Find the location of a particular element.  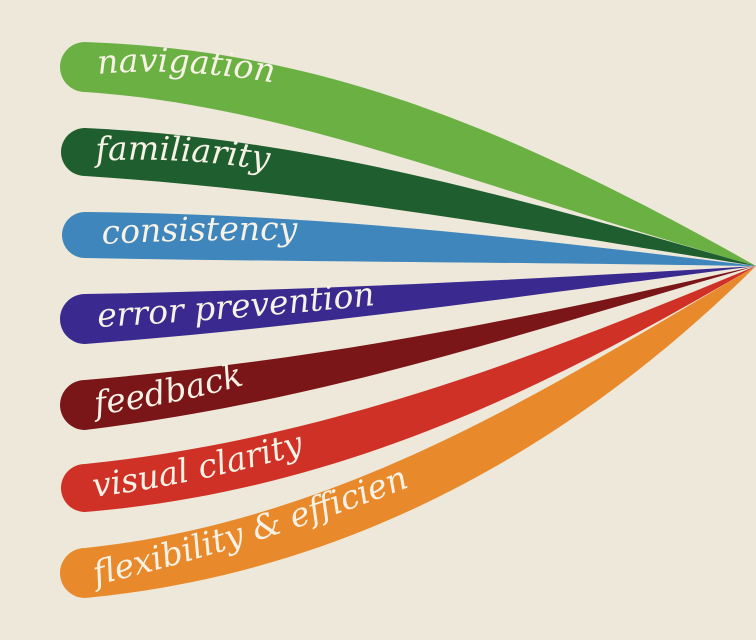

ribbon-consistency-label: consistency is located at coordinates (198, 230).